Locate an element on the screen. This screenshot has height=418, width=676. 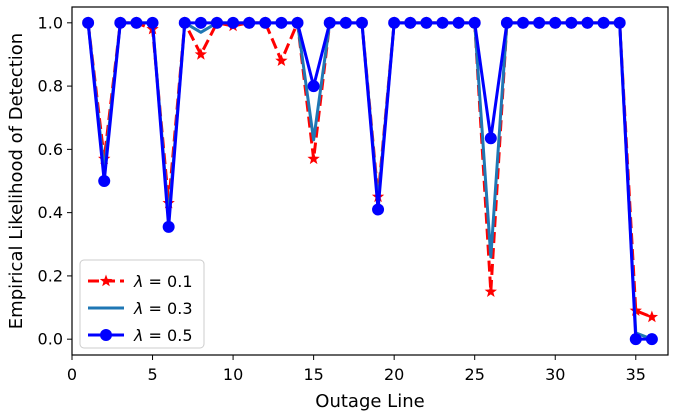
legend-label: λ = 0.5 is located at coordinates (163, 335).